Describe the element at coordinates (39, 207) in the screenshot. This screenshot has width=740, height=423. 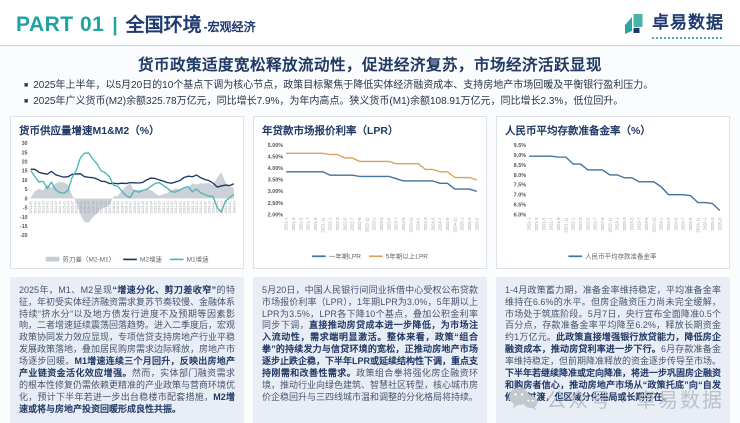
I see `svg-text: 2013-07` at that location.